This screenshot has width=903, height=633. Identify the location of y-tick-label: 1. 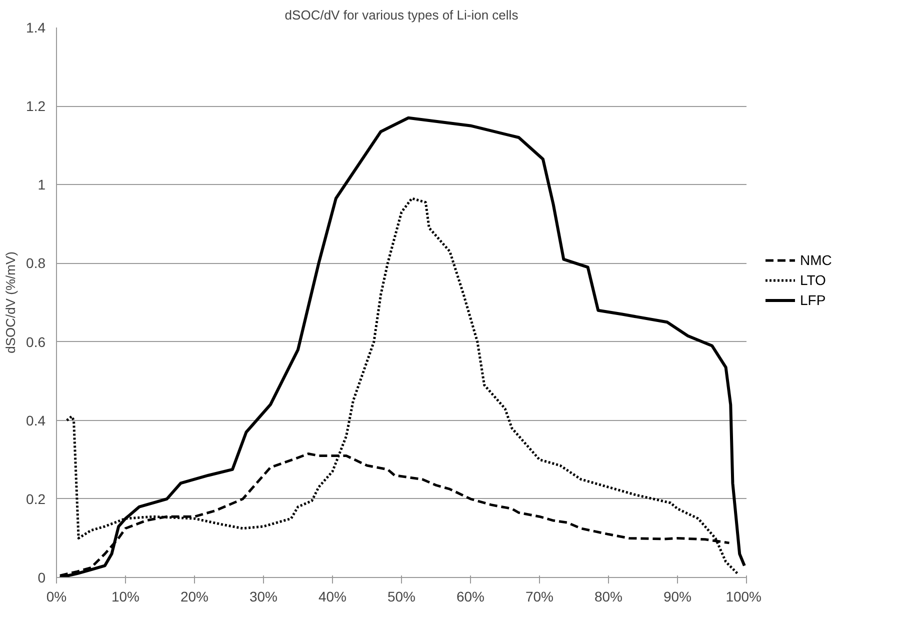
(42, 184).